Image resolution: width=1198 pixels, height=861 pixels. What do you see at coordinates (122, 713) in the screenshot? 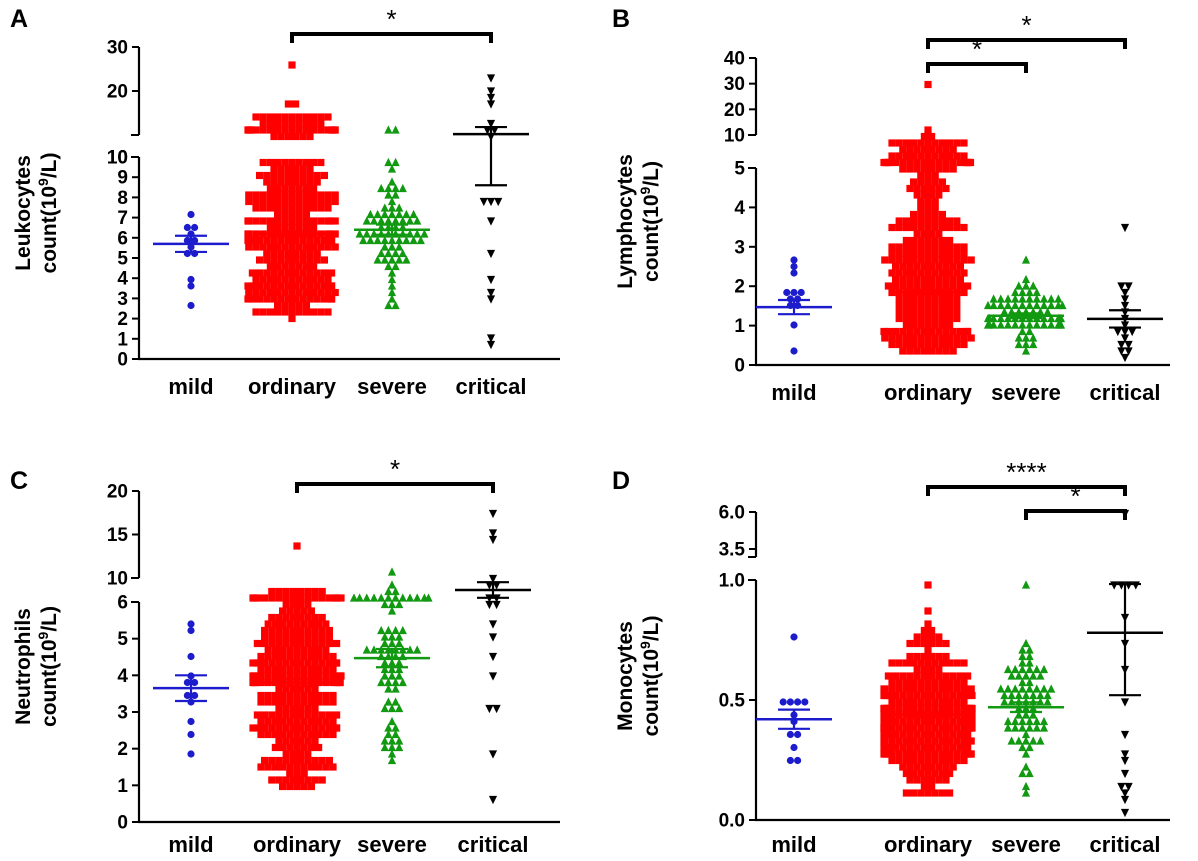
I see `y-tick-label: 3` at bounding box center [122, 713].